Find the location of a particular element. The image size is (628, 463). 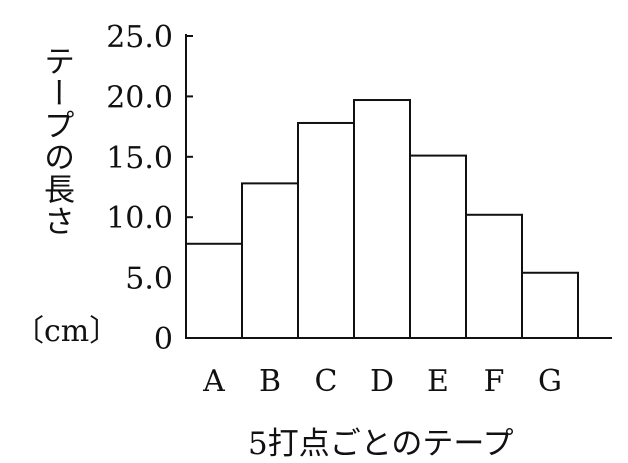

x-tick-label: E is located at coordinates (438, 381).